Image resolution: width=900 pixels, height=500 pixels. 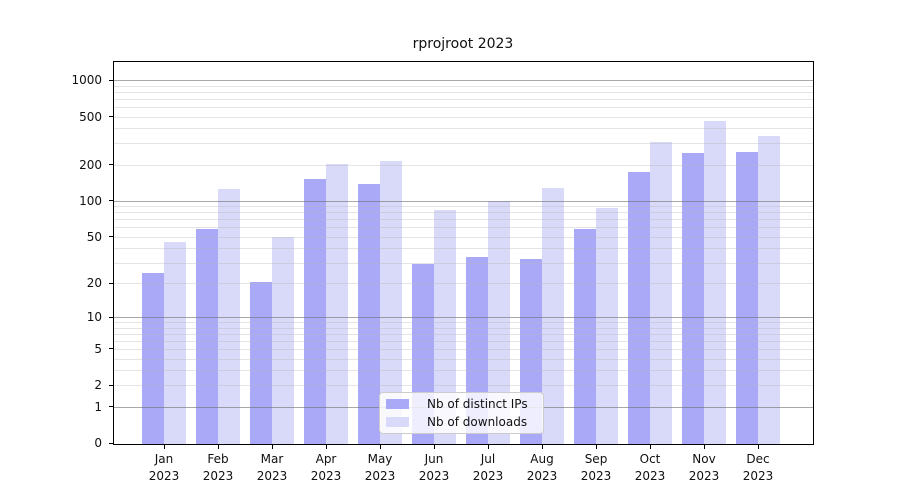 What do you see at coordinates (90, 116) in the screenshot?
I see `y-tick-label-500: 500` at bounding box center [90, 116].